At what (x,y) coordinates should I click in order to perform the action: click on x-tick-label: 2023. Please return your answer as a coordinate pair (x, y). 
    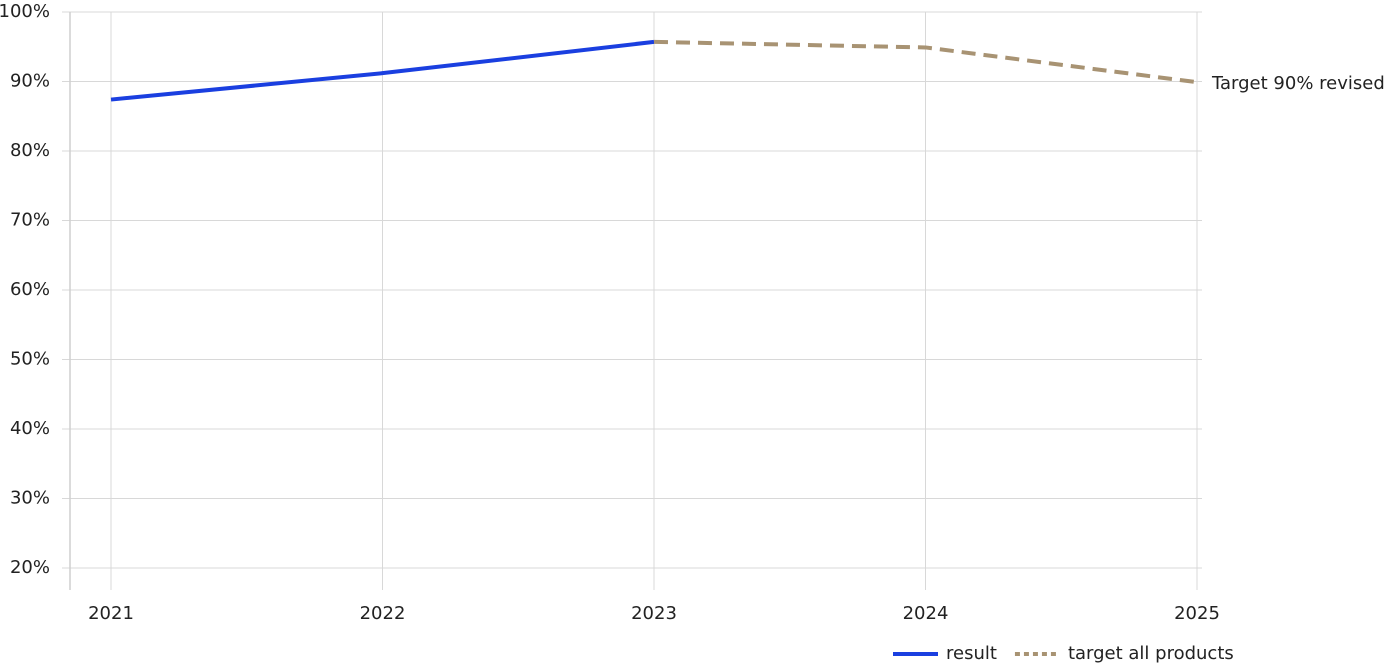
    Looking at the image, I should click on (654, 613).